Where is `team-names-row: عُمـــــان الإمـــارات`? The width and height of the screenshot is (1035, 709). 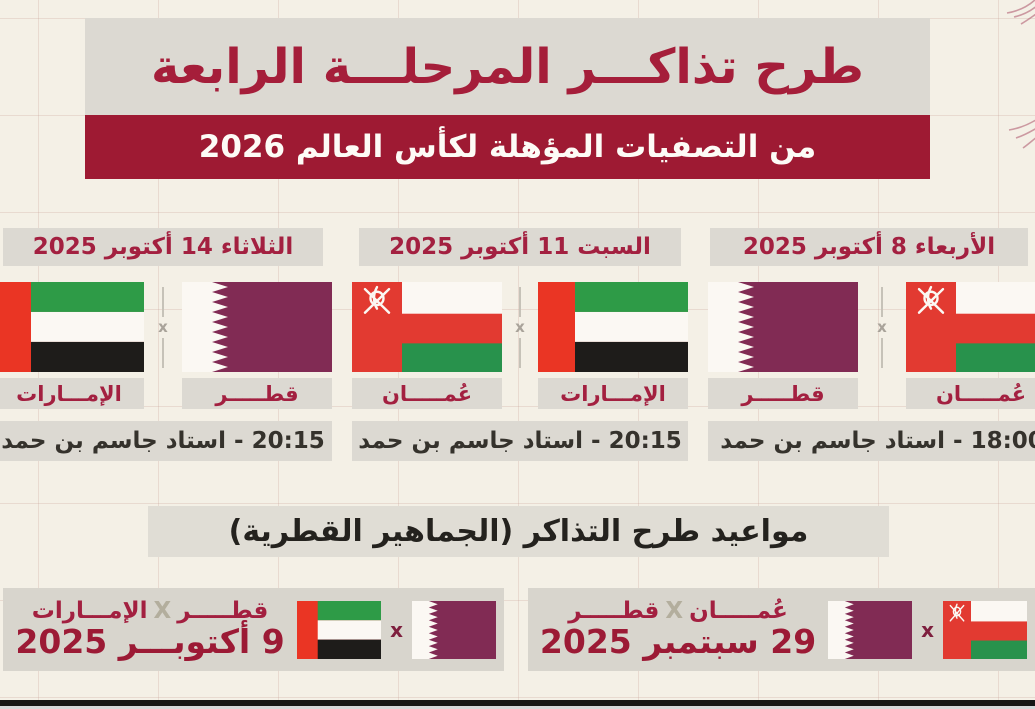 team-names-row: عُمـــــان الإمـــارات is located at coordinates (520, 393).